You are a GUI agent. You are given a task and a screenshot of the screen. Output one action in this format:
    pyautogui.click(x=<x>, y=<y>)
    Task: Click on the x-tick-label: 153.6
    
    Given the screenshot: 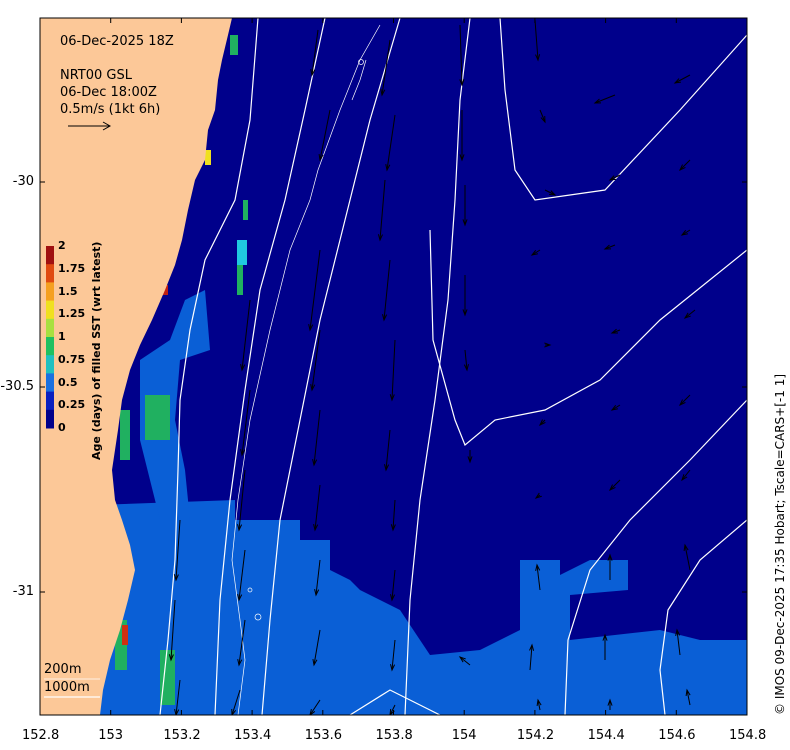 What is the action you would take?
    pyautogui.click(x=323, y=735)
    